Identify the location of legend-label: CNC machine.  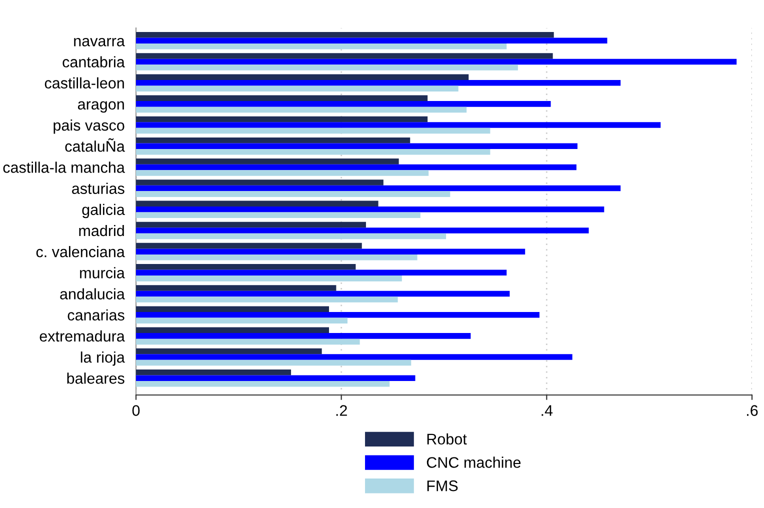
(473, 462).